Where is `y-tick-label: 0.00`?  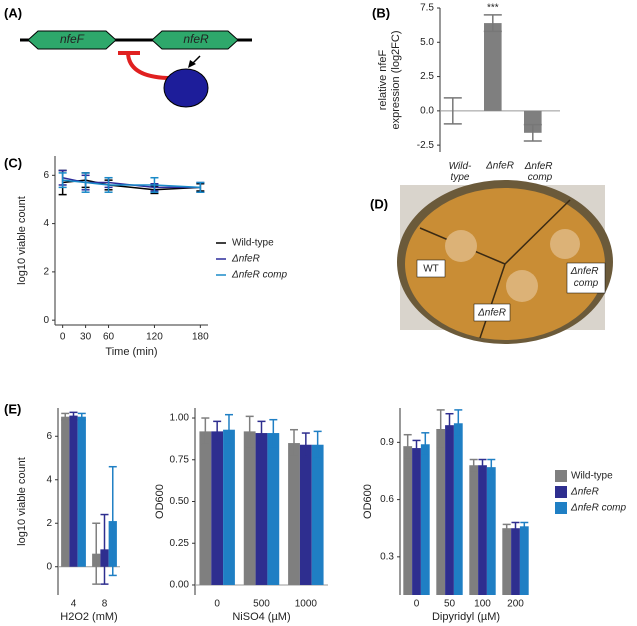
y-tick-label: 0.00 is located at coordinates (180, 585).